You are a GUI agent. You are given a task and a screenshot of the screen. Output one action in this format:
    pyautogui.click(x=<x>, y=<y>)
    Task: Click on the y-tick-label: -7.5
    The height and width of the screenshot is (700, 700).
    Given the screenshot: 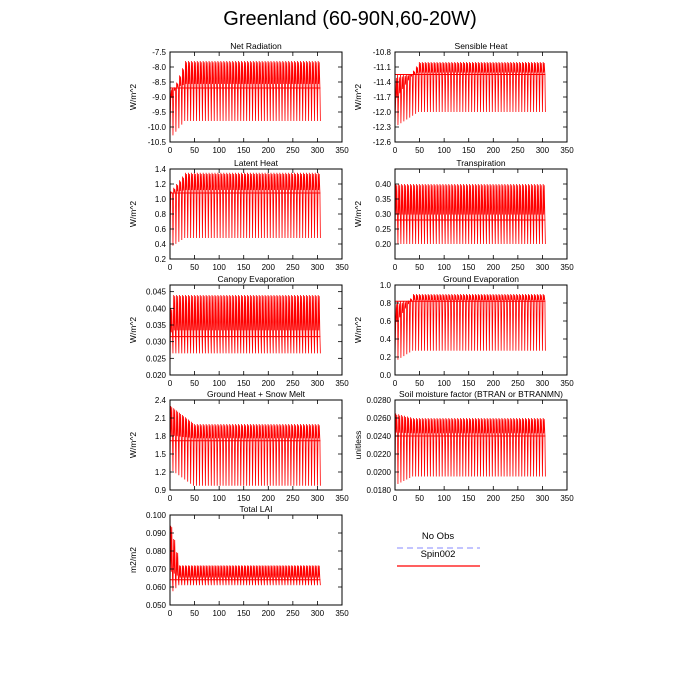 What is the action you would take?
    pyautogui.click(x=159, y=52)
    